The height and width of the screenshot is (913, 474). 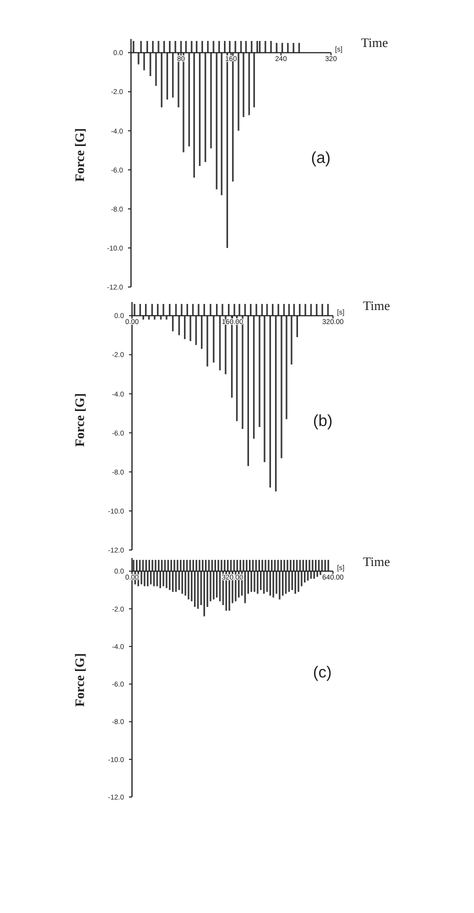 What do you see at coordinates (323, 421) in the screenshot?
I see `annotation: (b)` at bounding box center [323, 421].